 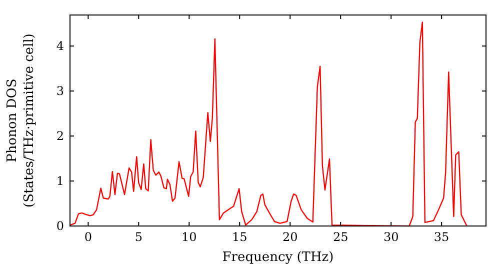 What do you see at coordinates (60, 181) in the screenshot?
I see `y-tick-label: 1` at bounding box center [60, 181].